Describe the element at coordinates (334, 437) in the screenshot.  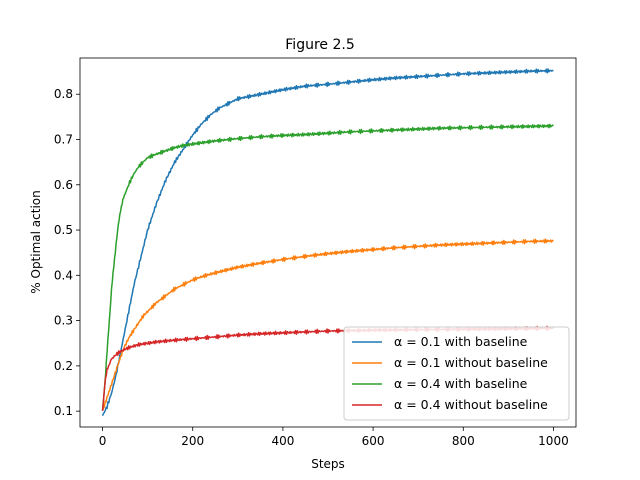
I see `x-ticks: 0 200 400 600 800 1000` at that location.